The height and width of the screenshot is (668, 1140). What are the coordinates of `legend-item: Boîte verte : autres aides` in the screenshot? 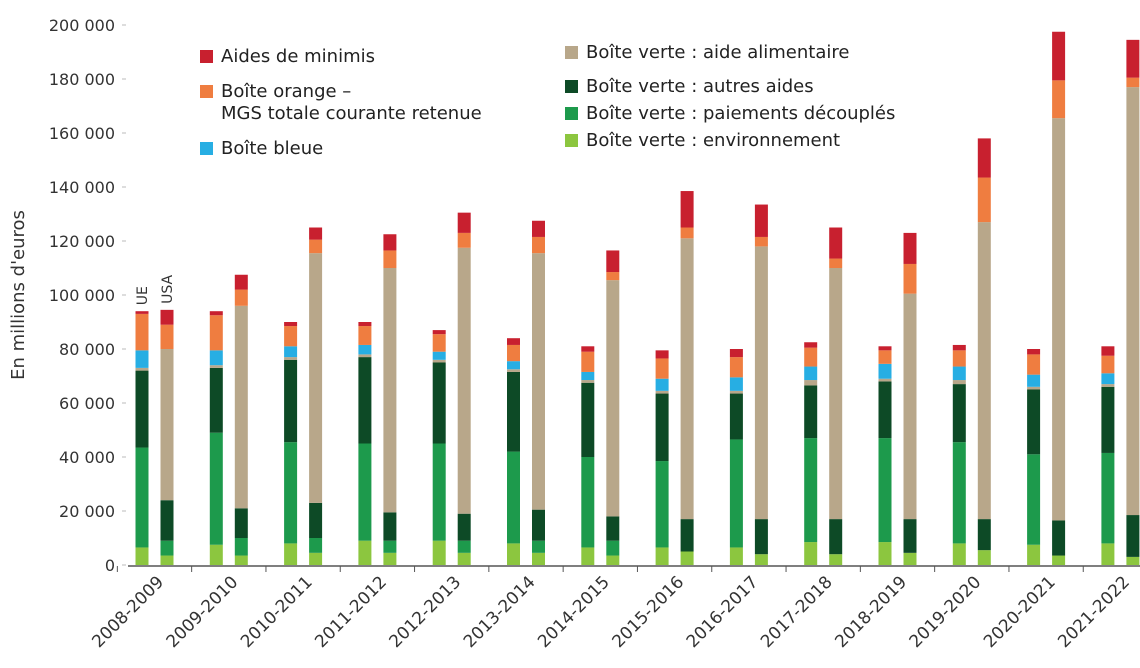 It's located at (689, 87).